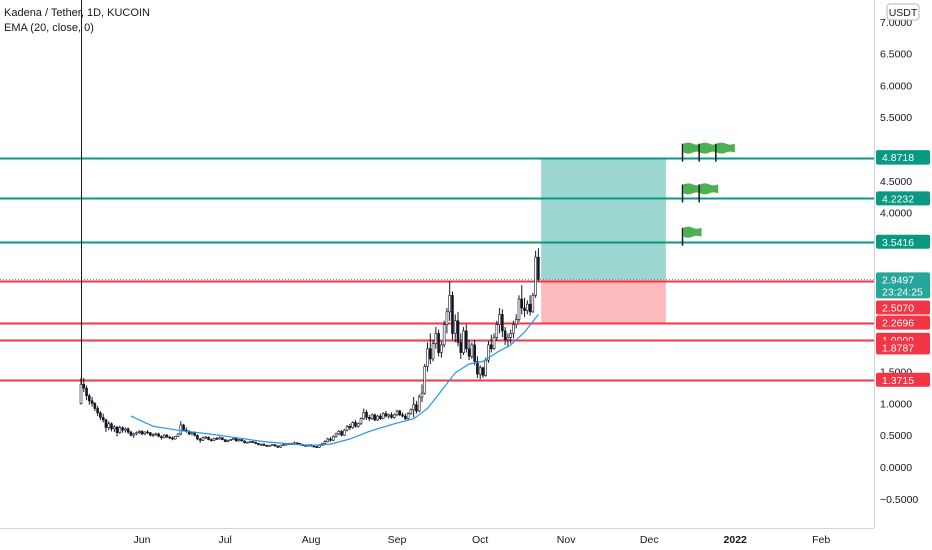 The width and height of the screenshot is (932, 550). Describe the element at coordinates (903, 379) in the screenshot. I see `level-price-tag: 1.3715` at that location.